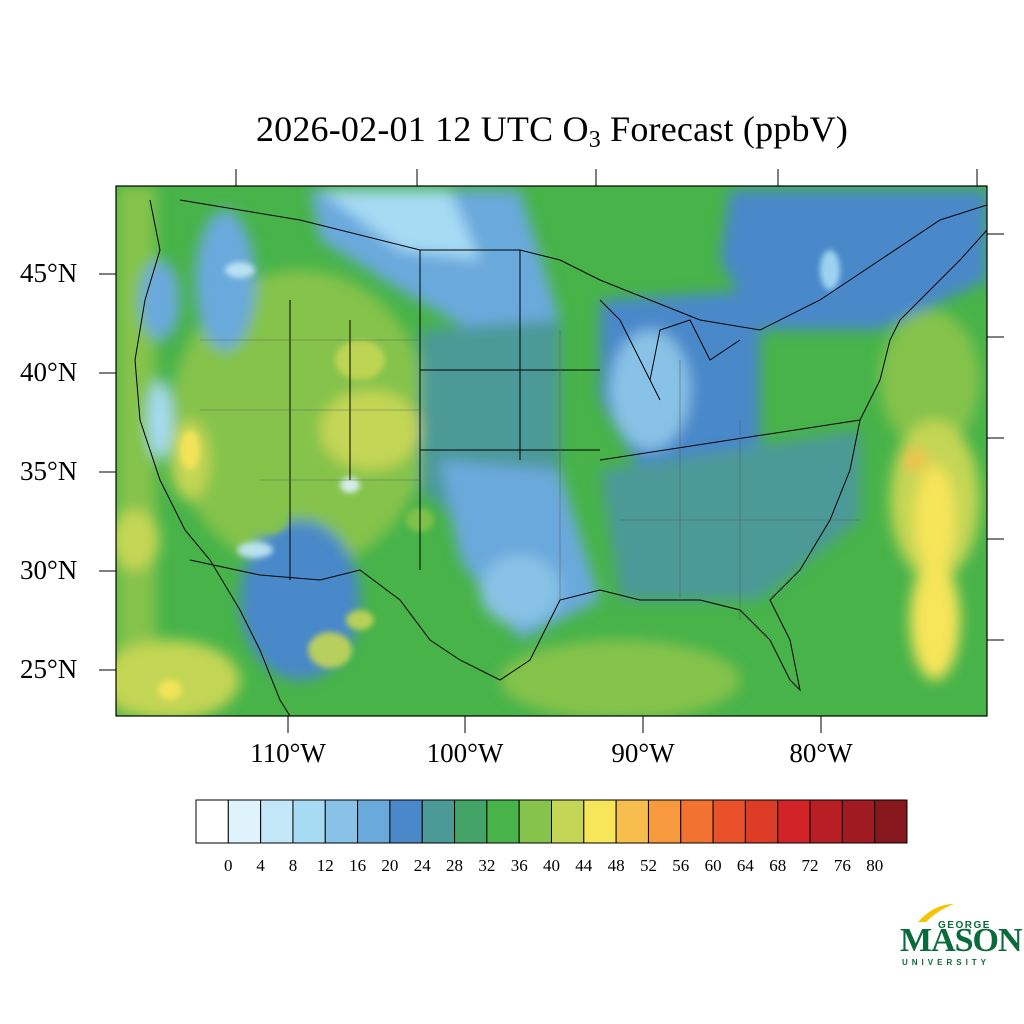 The image size is (1024, 1024). What do you see at coordinates (228, 865) in the screenshot?
I see `colorbar-label: 0` at bounding box center [228, 865].